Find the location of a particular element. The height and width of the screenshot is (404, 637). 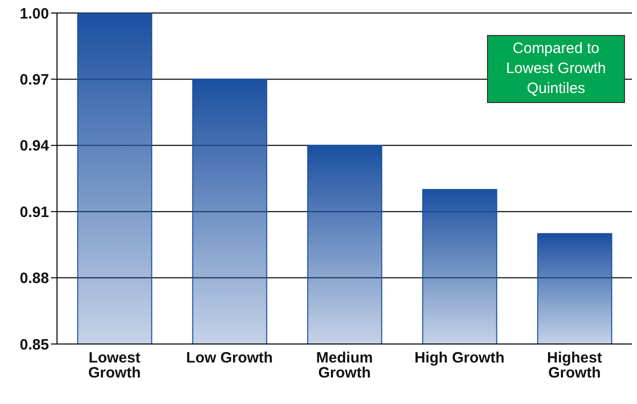

x-tick-label: Low Growth is located at coordinates (229, 358).